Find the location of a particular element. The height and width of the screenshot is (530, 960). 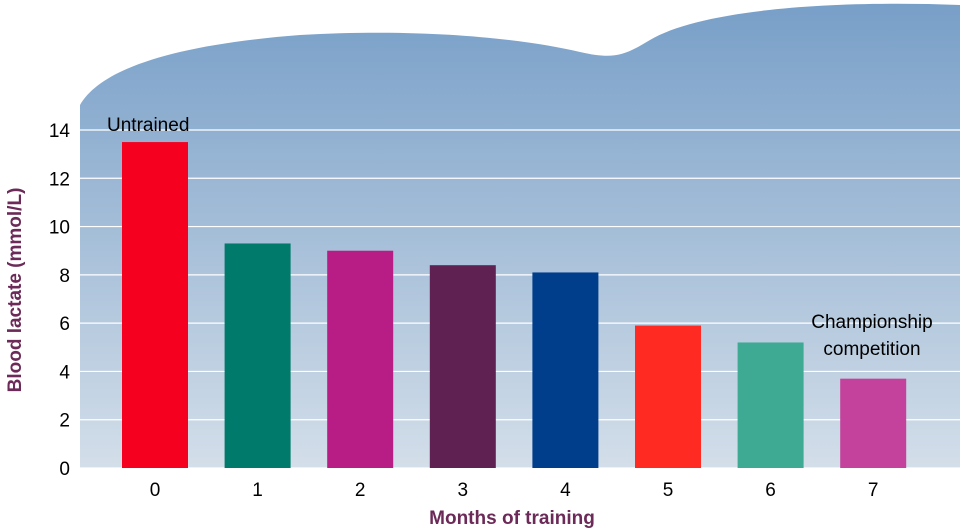

x-axis-title: Months of training is located at coordinates (512, 518).